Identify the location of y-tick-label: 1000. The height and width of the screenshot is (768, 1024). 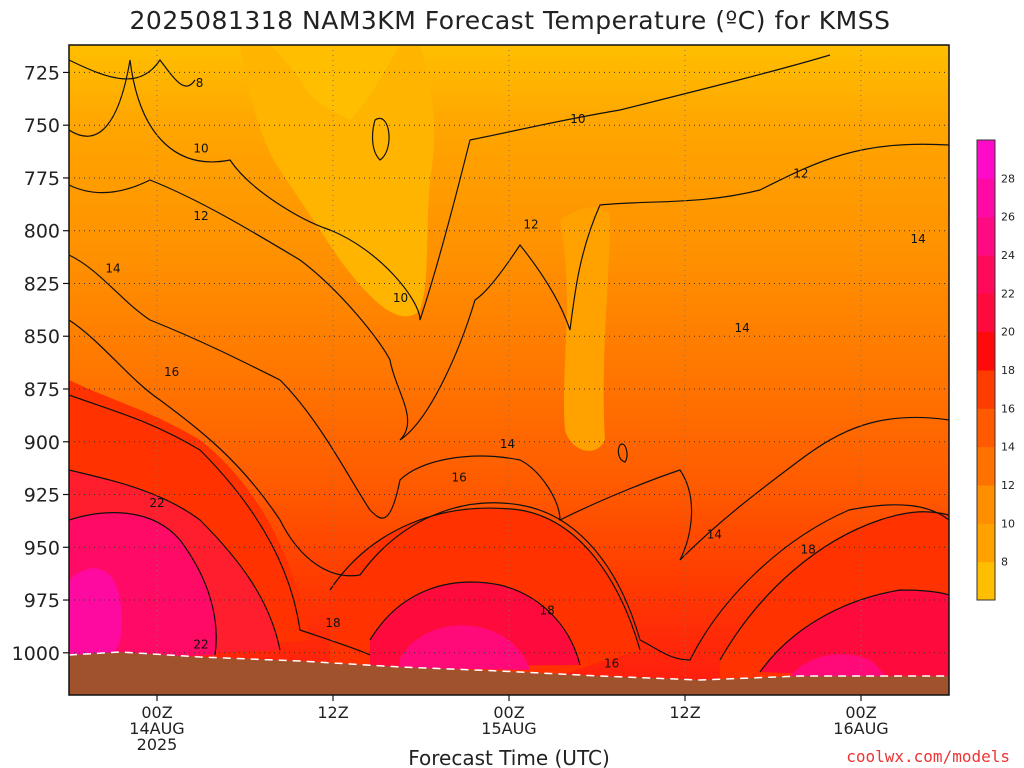
(36, 654).